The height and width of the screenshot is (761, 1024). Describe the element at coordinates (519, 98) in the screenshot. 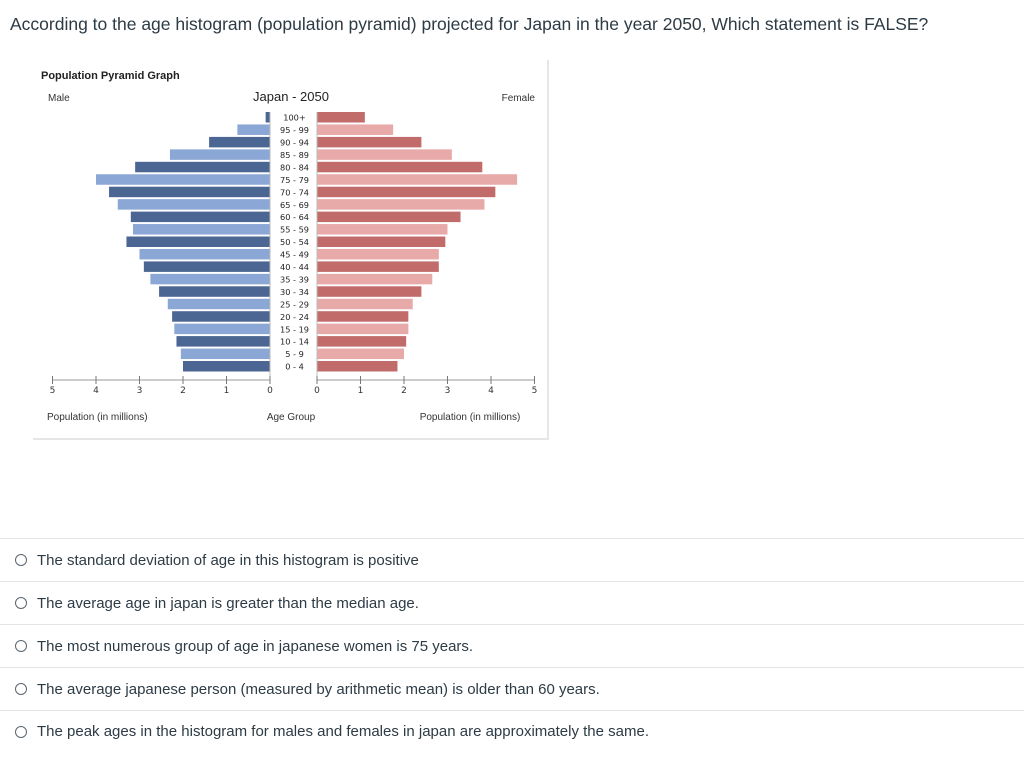

I see `female-label: Female` at that location.